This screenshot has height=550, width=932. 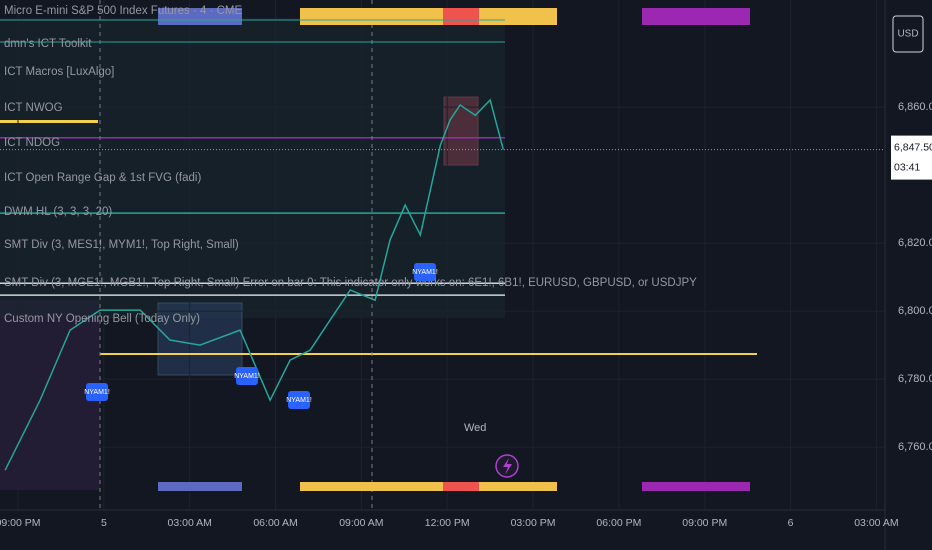 I want to click on x-tick-label: 06:00 AM, so click(x=275, y=523).